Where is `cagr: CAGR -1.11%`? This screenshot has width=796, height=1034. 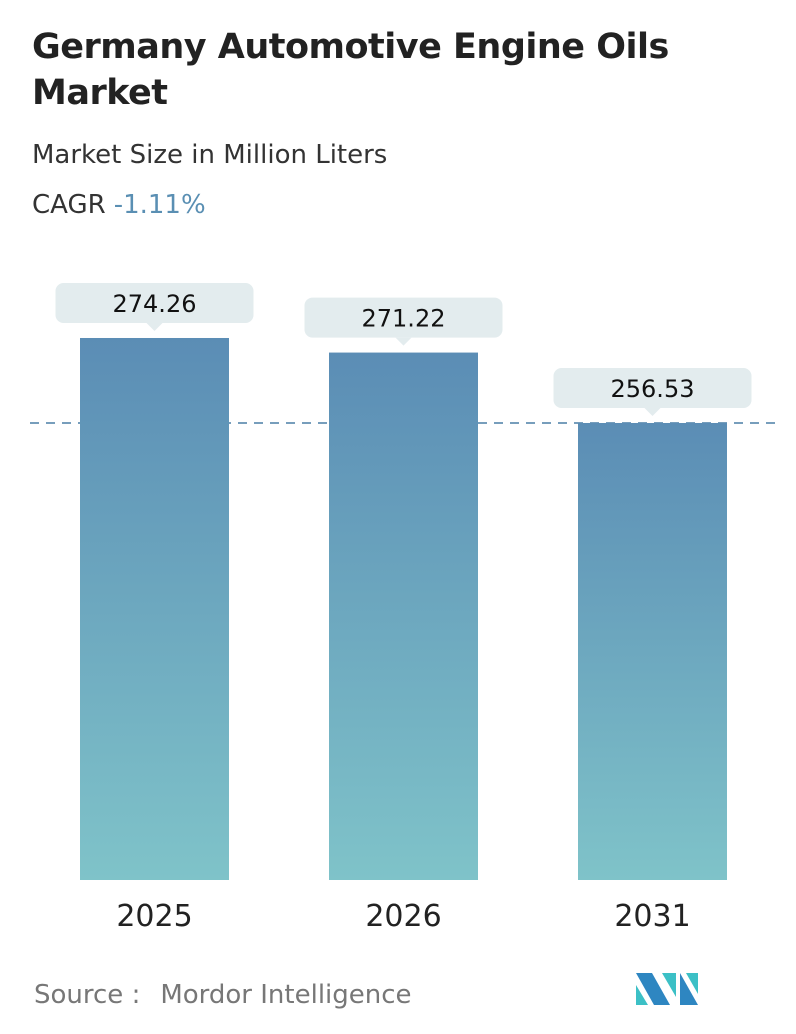 cagr: CAGR -1.11% is located at coordinates (119, 205).